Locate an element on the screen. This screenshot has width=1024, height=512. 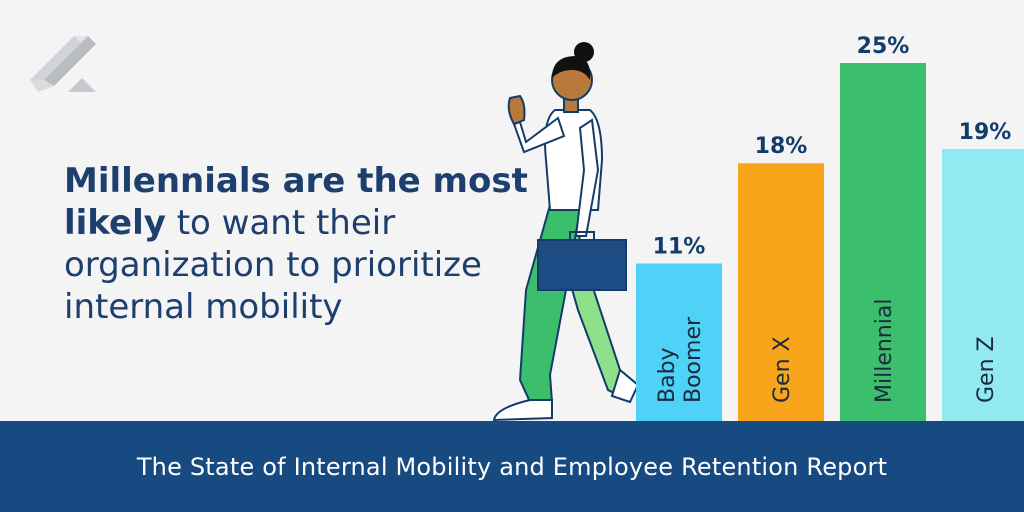
value-label-baby-boomer: 11% is located at coordinates (679, 246).